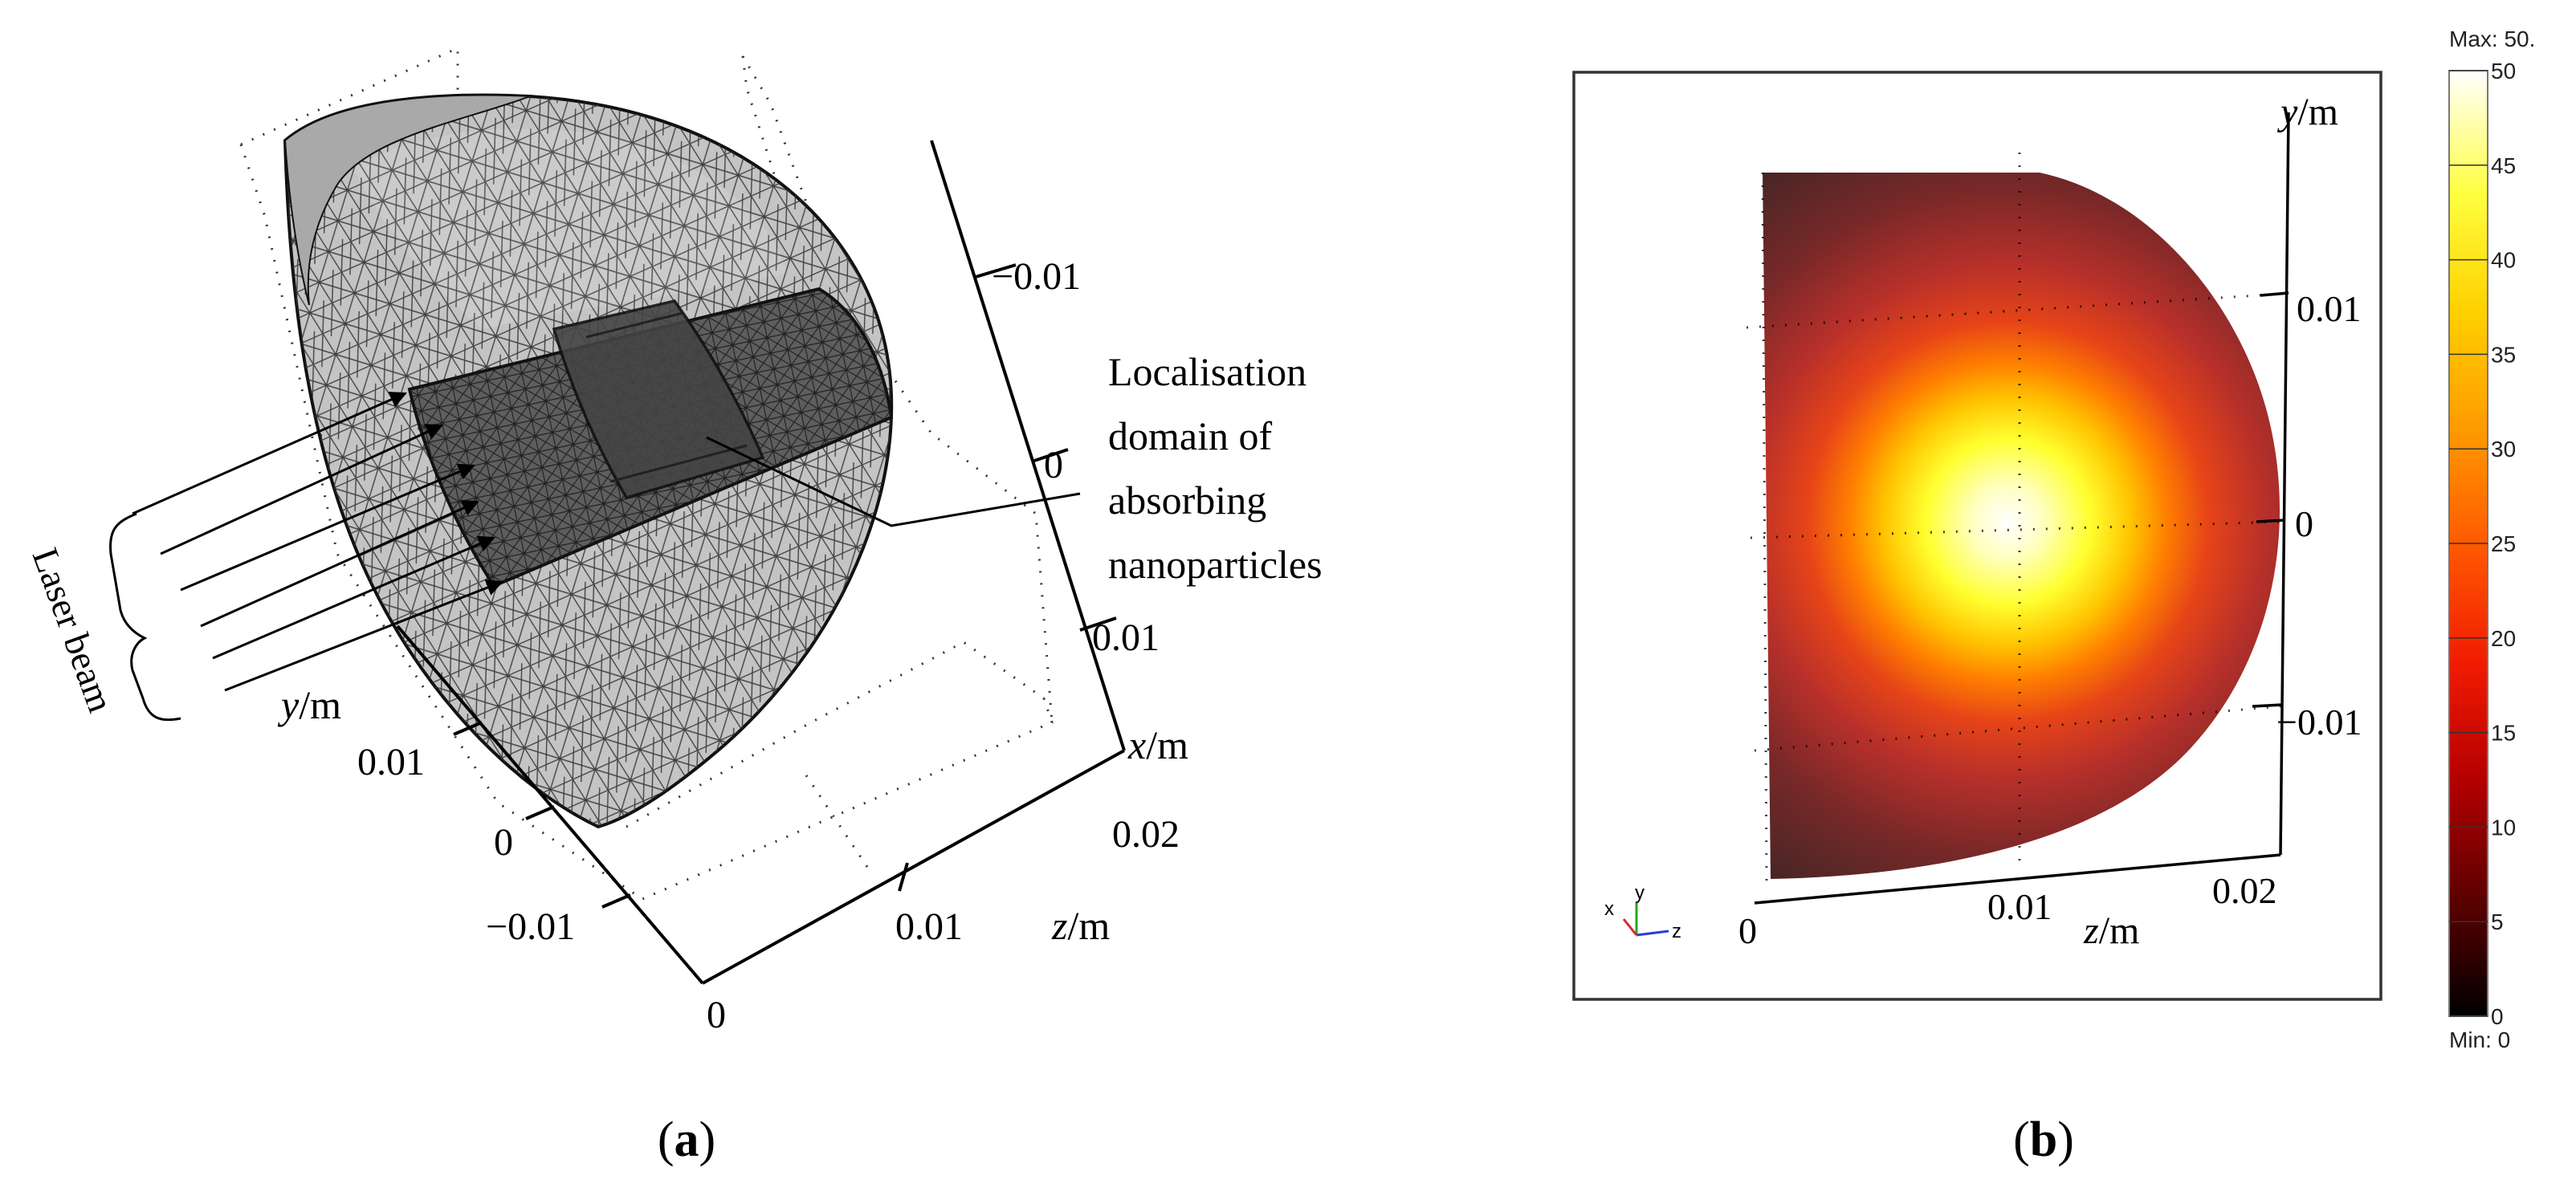  I want to click on triad-y-label: y, so click(1640, 893).